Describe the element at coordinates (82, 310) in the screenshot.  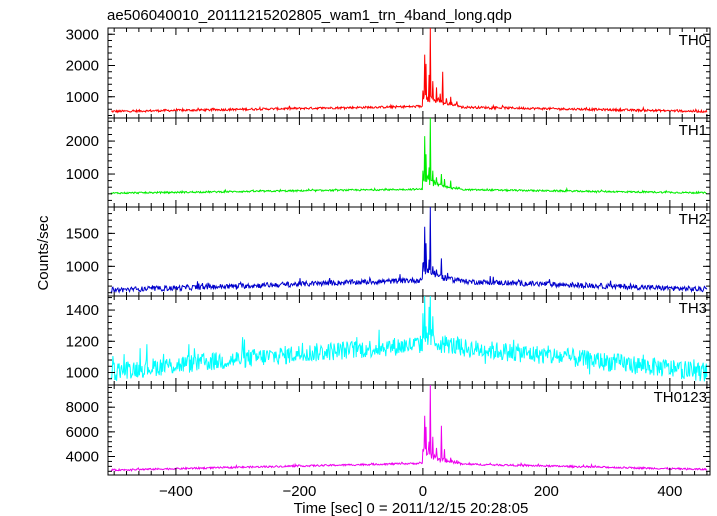
I see `y-tick-label: 1400` at that location.